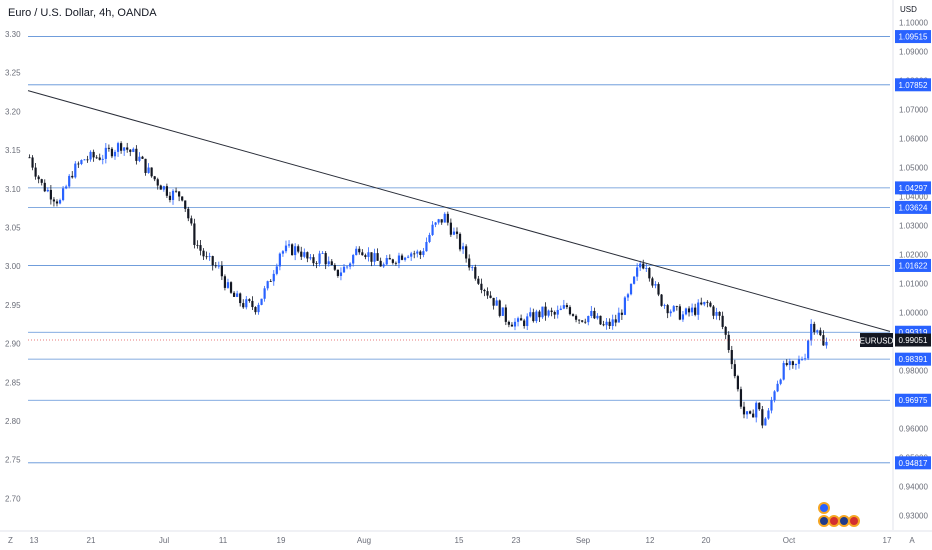 The image size is (932, 550). Describe the element at coordinates (516, 540) in the screenshot. I see `time-tick-label: 23` at that location.